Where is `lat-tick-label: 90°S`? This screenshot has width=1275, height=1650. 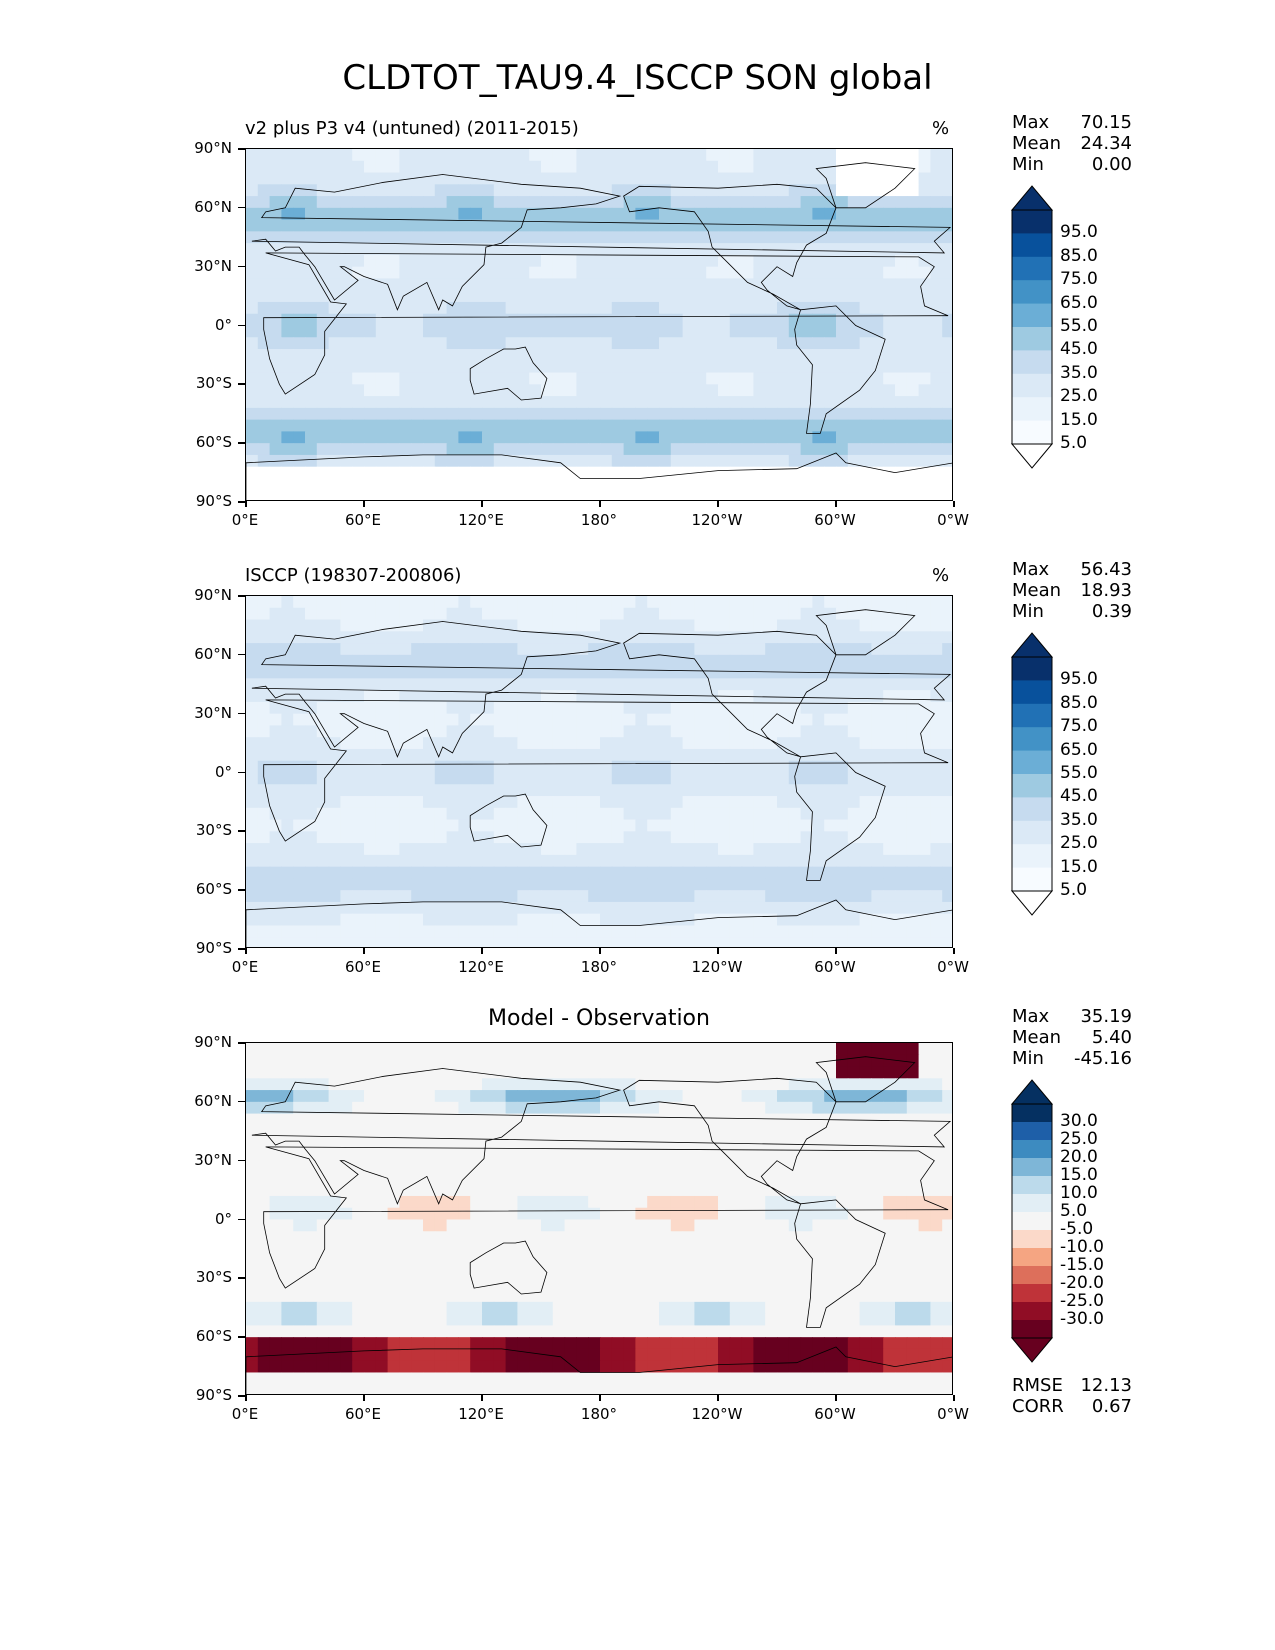 lat-tick-label: 90°S is located at coordinates (213, 501).